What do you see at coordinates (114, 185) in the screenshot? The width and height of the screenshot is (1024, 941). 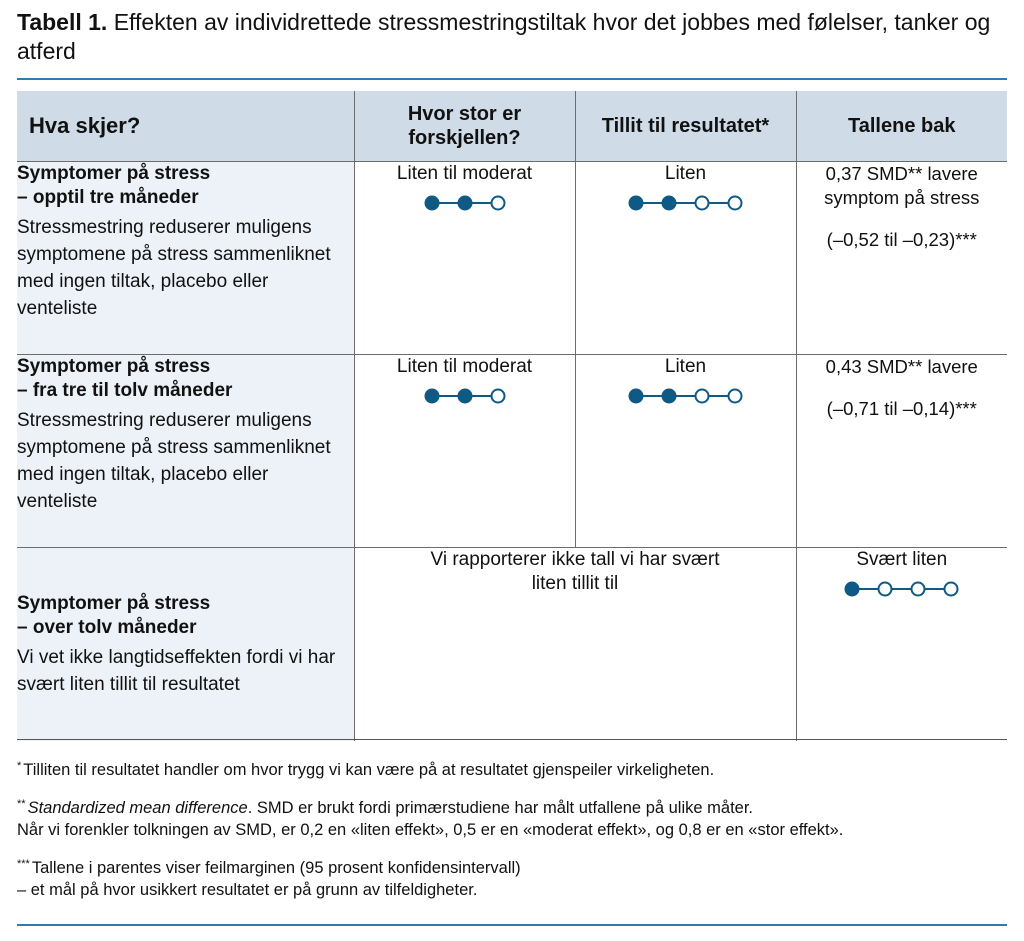 I see `row-title: Symptomer på stress – opptil tre måneder` at bounding box center [114, 185].